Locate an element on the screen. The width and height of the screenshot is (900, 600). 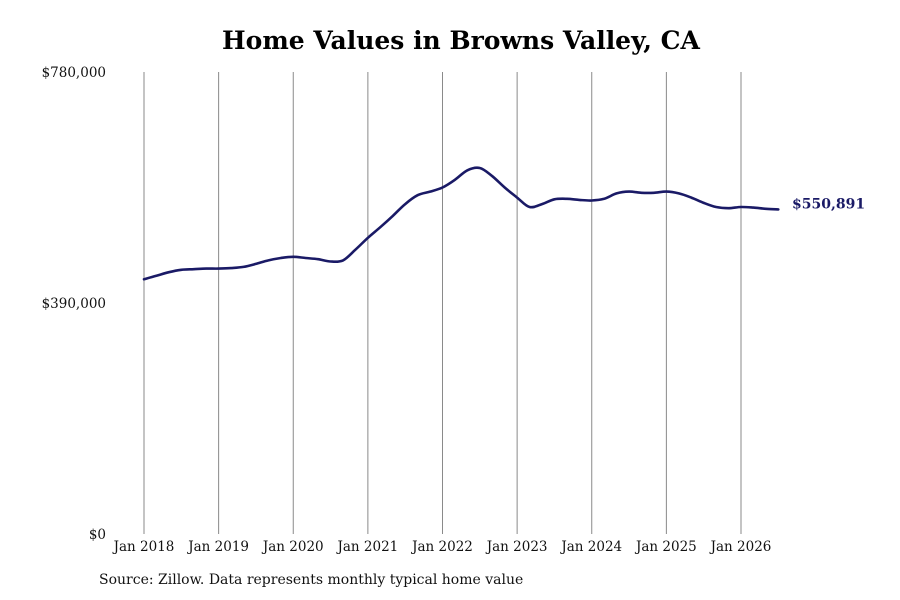
x-tick-label: Jan 2024 is located at coordinates (590, 547).